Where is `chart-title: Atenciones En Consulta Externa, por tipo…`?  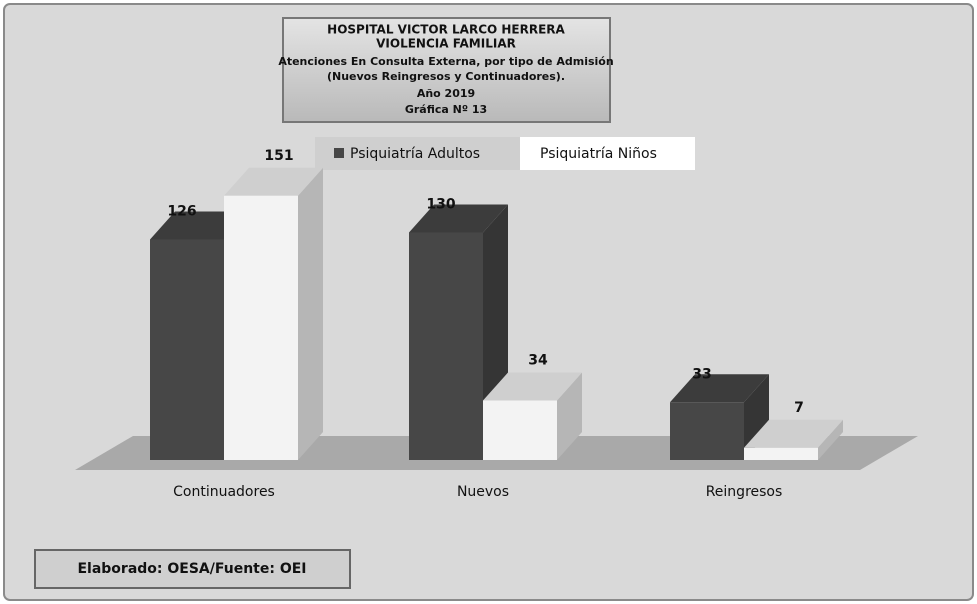
chart-title: Atenciones En Consulta Externa, por tipo… is located at coordinates (445, 61).